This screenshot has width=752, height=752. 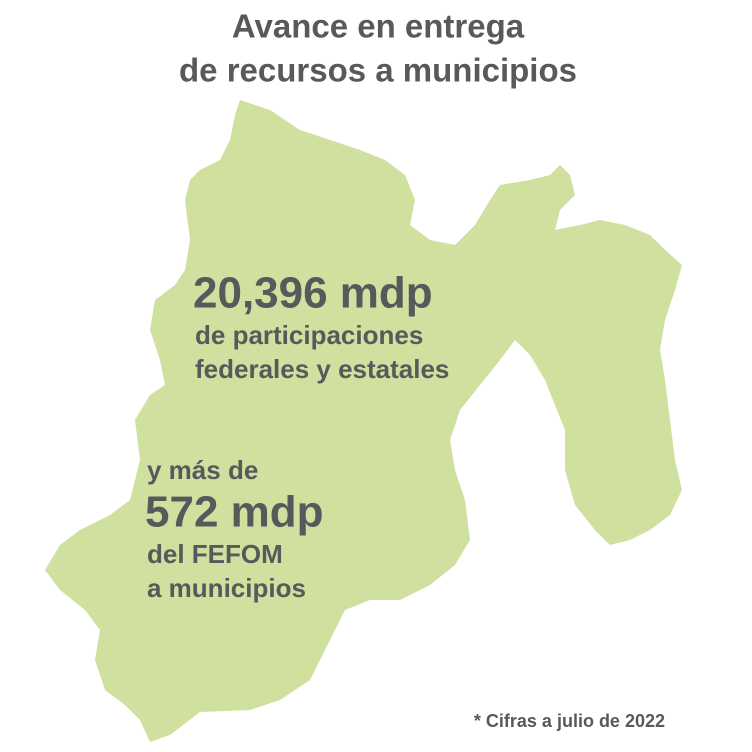 I want to click on description: a municipios, so click(x=226, y=588).